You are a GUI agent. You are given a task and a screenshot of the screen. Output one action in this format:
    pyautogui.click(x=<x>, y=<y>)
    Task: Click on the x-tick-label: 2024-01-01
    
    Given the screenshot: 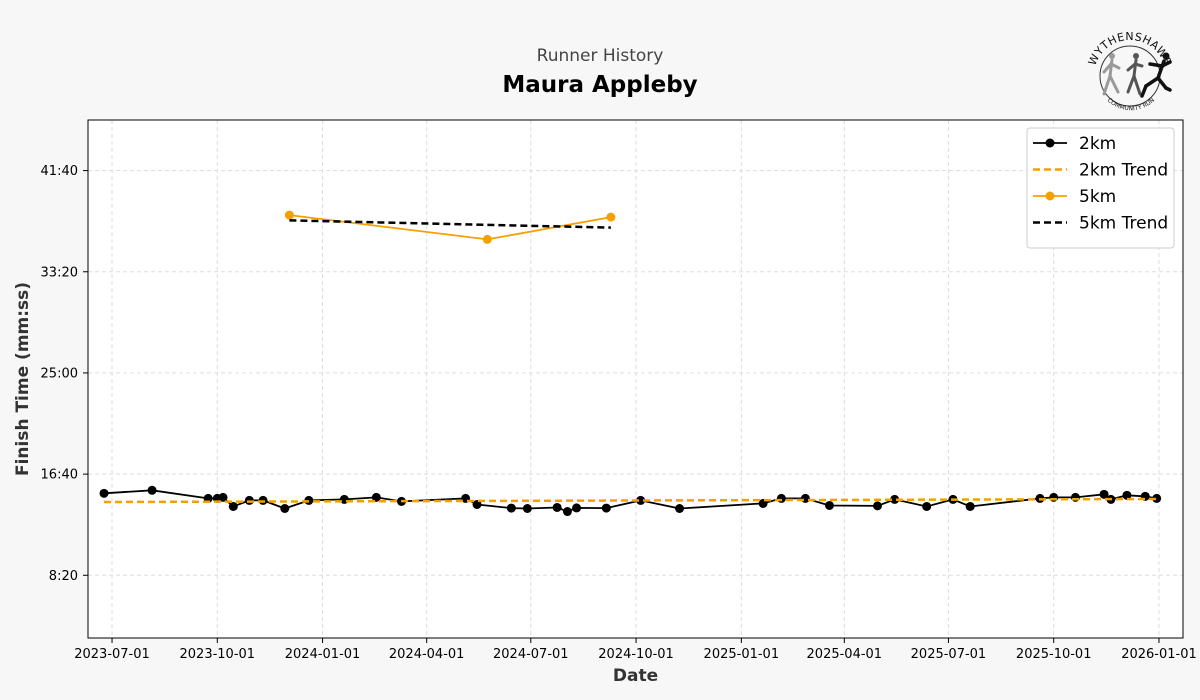 What is the action you would take?
    pyautogui.click(x=323, y=654)
    